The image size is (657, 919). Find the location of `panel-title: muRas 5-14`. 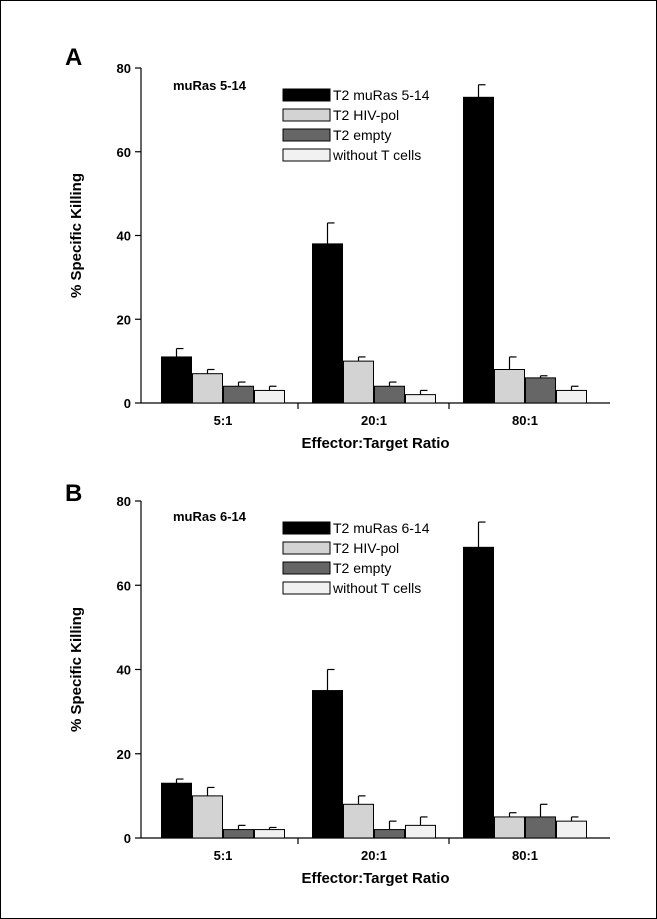

panel-title: muRas 5-14 is located at coordinates (210, 85).